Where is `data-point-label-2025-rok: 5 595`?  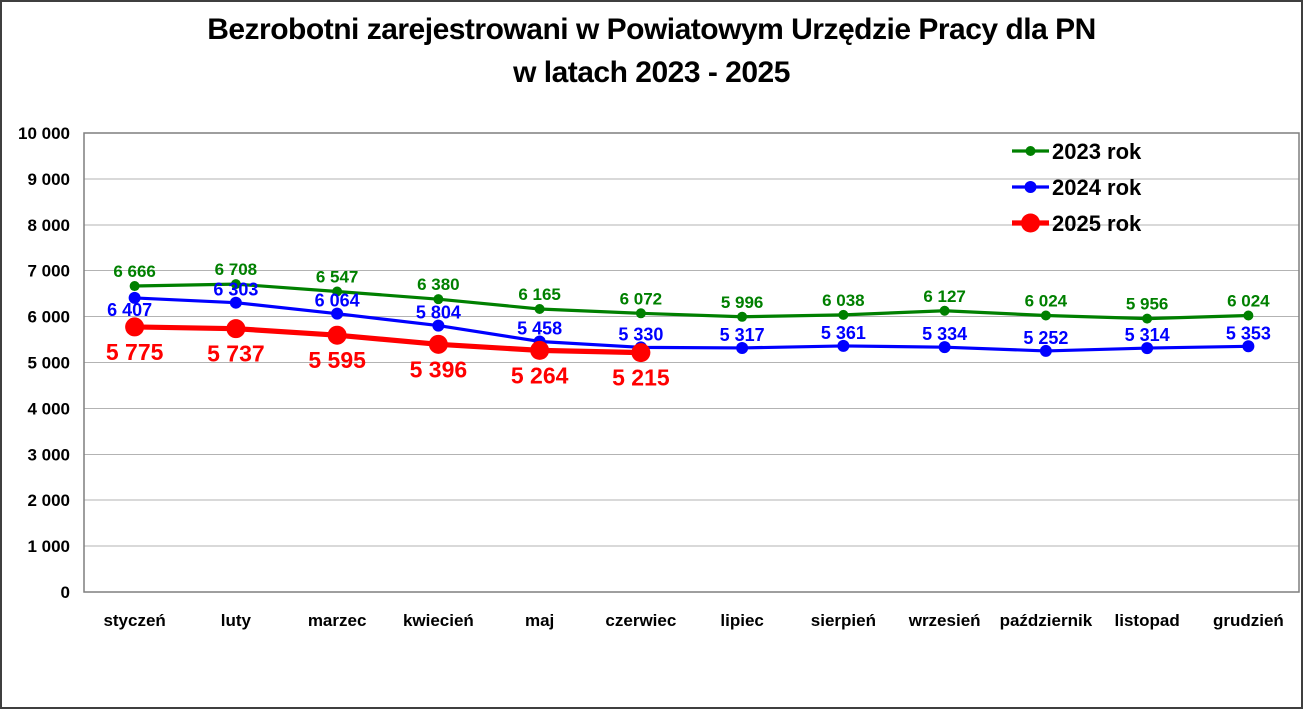 data-point-label-2025-rok: 5 595 is located at coordinates (337, 360).